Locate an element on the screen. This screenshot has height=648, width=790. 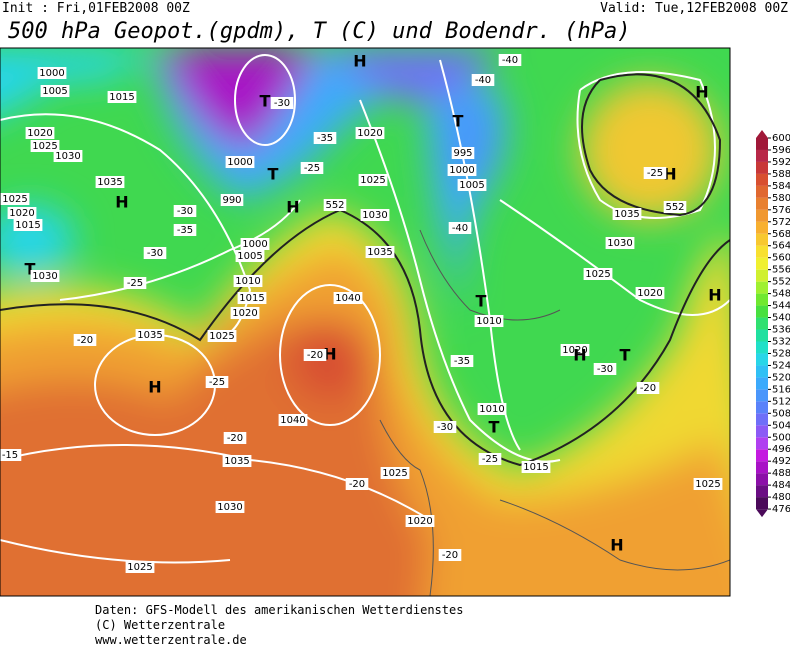
footer-line: (C) Wetterzentrale is located at coordinates (160, 625).